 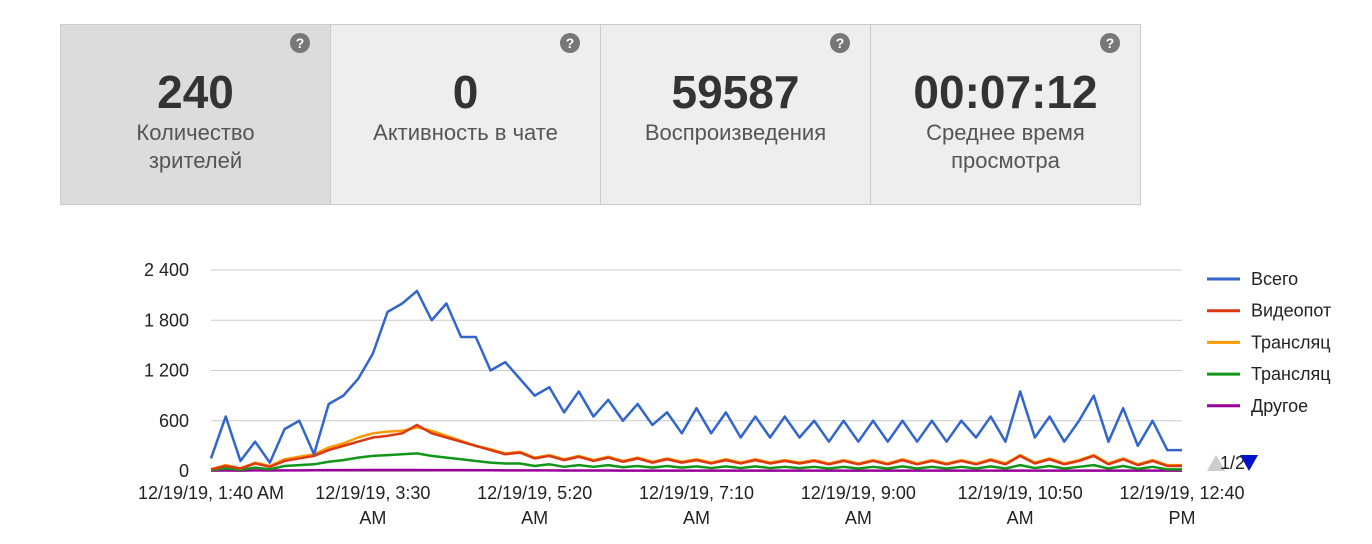 What do you see at coordinates (1279, 406) in the screenshot?
I see `legend-label: Другое` at bounding box center [1279, 406].